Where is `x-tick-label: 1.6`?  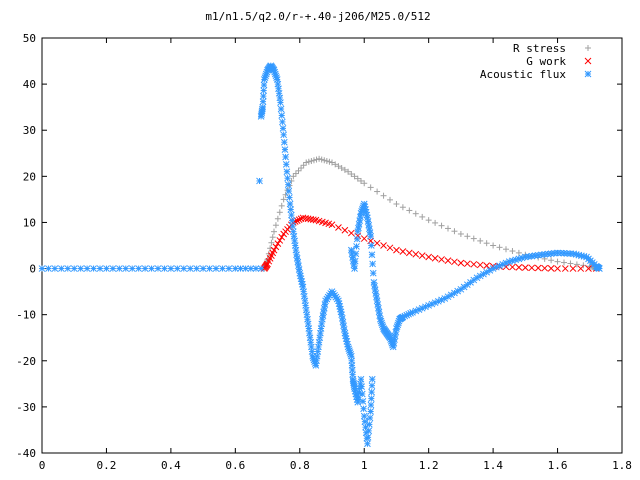 x-tick-label: 1.6 is located at coordinates (558, 465).